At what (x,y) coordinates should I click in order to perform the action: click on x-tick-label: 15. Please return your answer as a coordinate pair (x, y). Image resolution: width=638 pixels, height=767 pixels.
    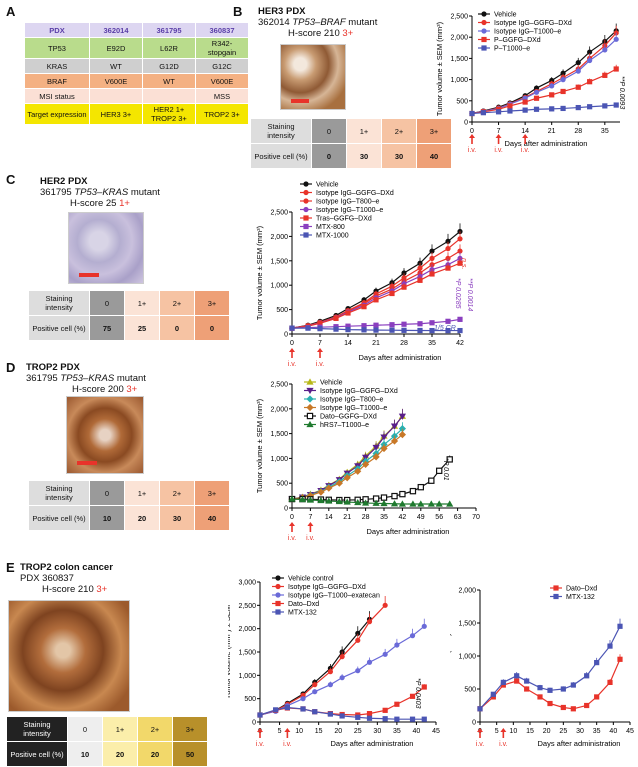
    Looking at the image, I should click on (530, 731).